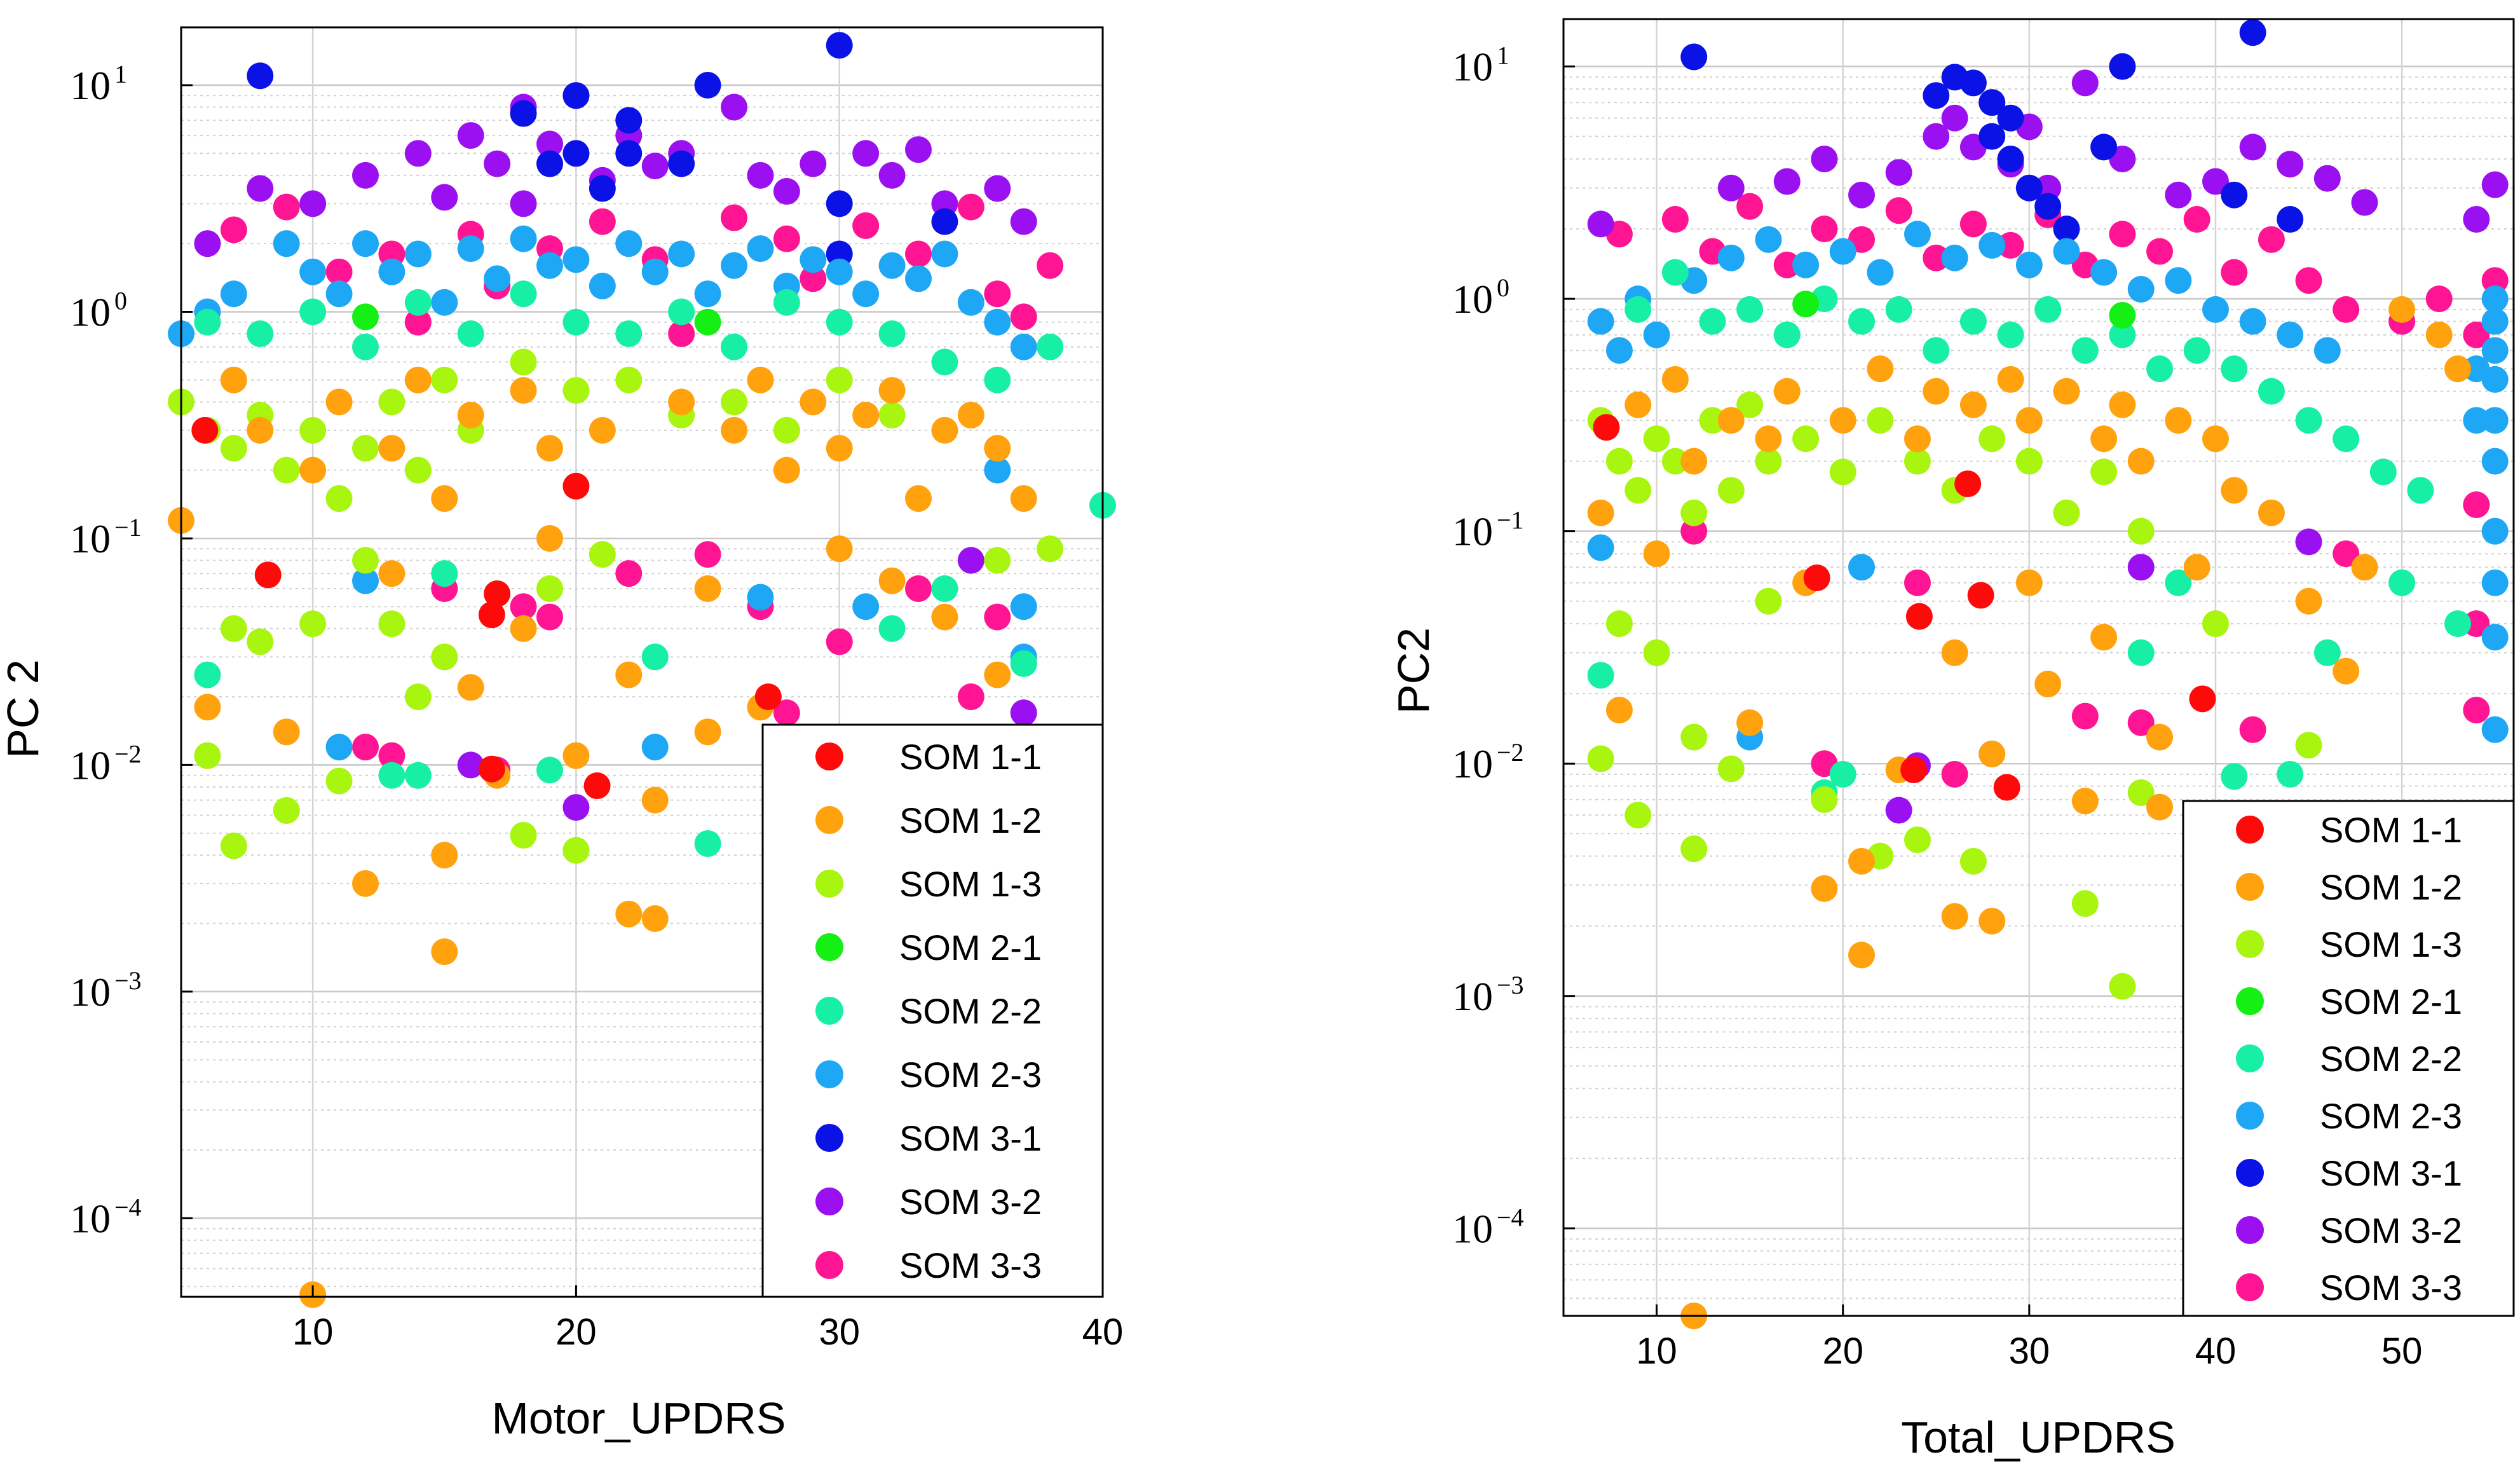 The height and width of the screenshot is (1478, 2520). What do you see at coordinates (98, 310) in the screenshot?
I see `left-y-tick-label: 10 0` at bounding box center [98, 310].